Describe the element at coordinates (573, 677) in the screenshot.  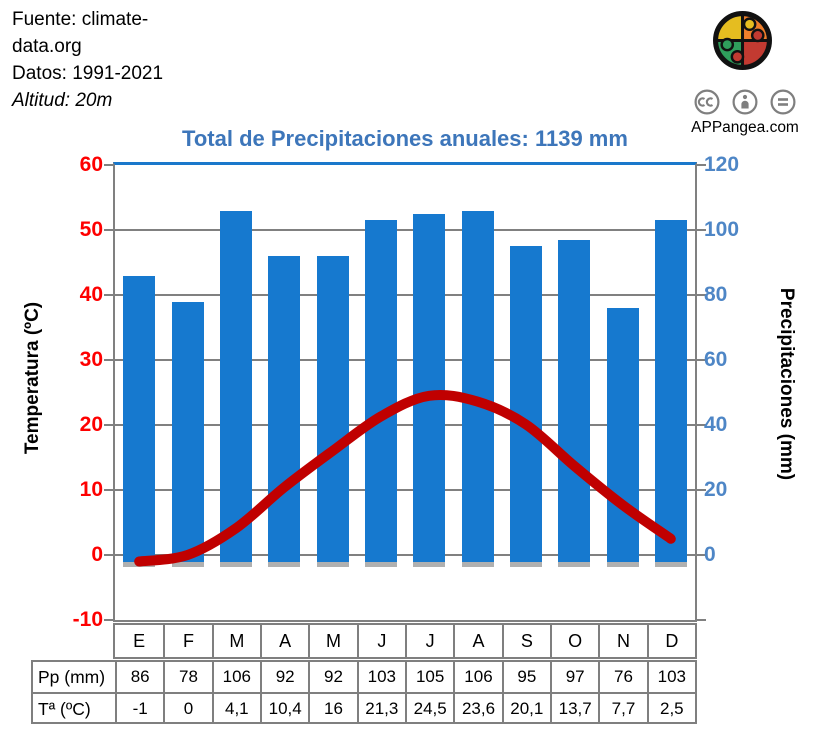
I see `table-value-cell: 97` at that location.